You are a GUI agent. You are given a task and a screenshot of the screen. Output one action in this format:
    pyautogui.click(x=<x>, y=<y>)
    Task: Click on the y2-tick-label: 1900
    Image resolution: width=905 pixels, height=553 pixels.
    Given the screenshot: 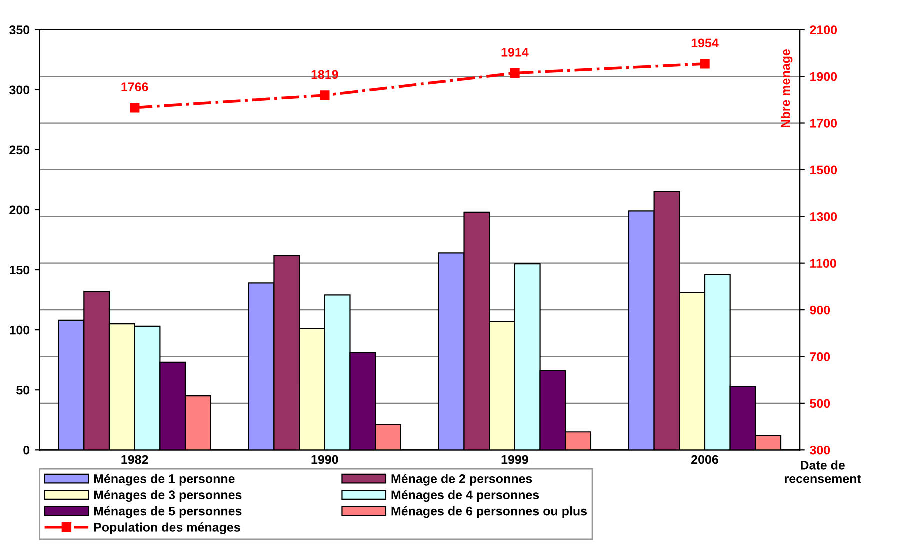 What is the action you would take?
    pyautogui.click(x=824, y=77)
    